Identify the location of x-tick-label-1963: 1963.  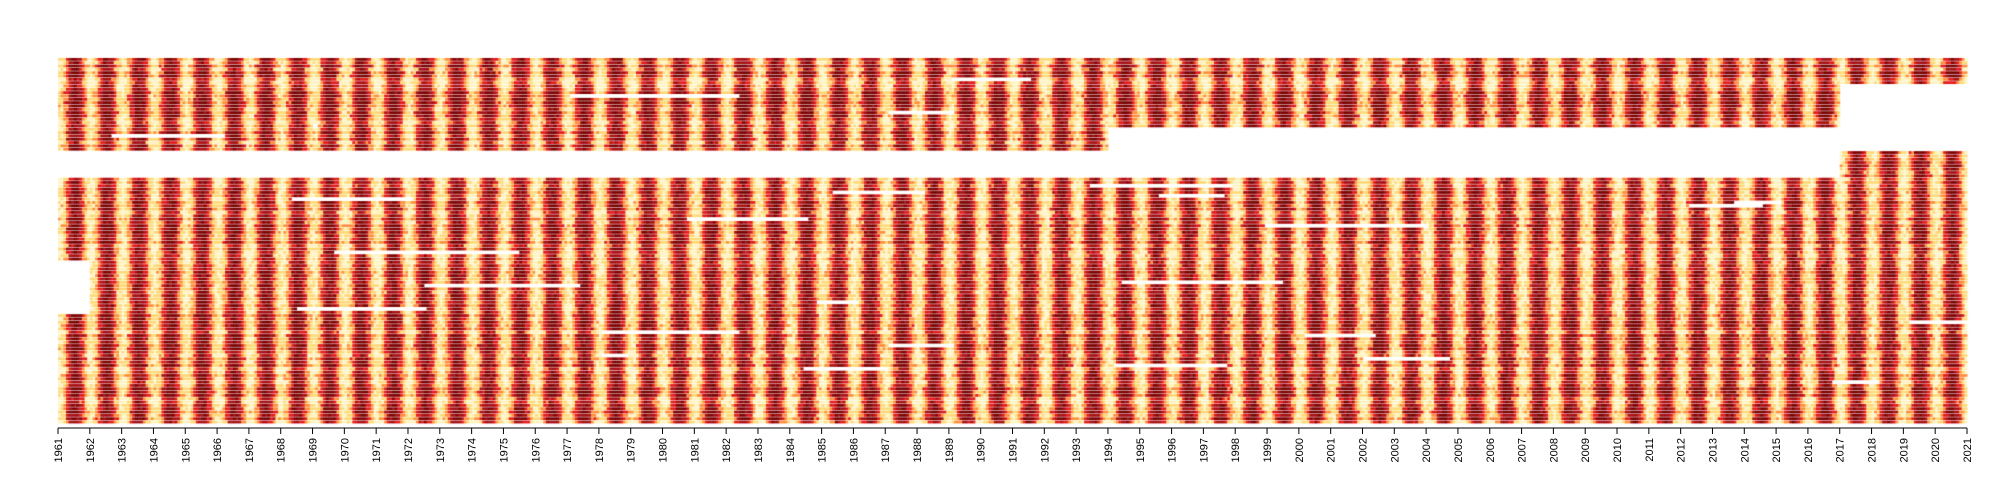
(123, 450).